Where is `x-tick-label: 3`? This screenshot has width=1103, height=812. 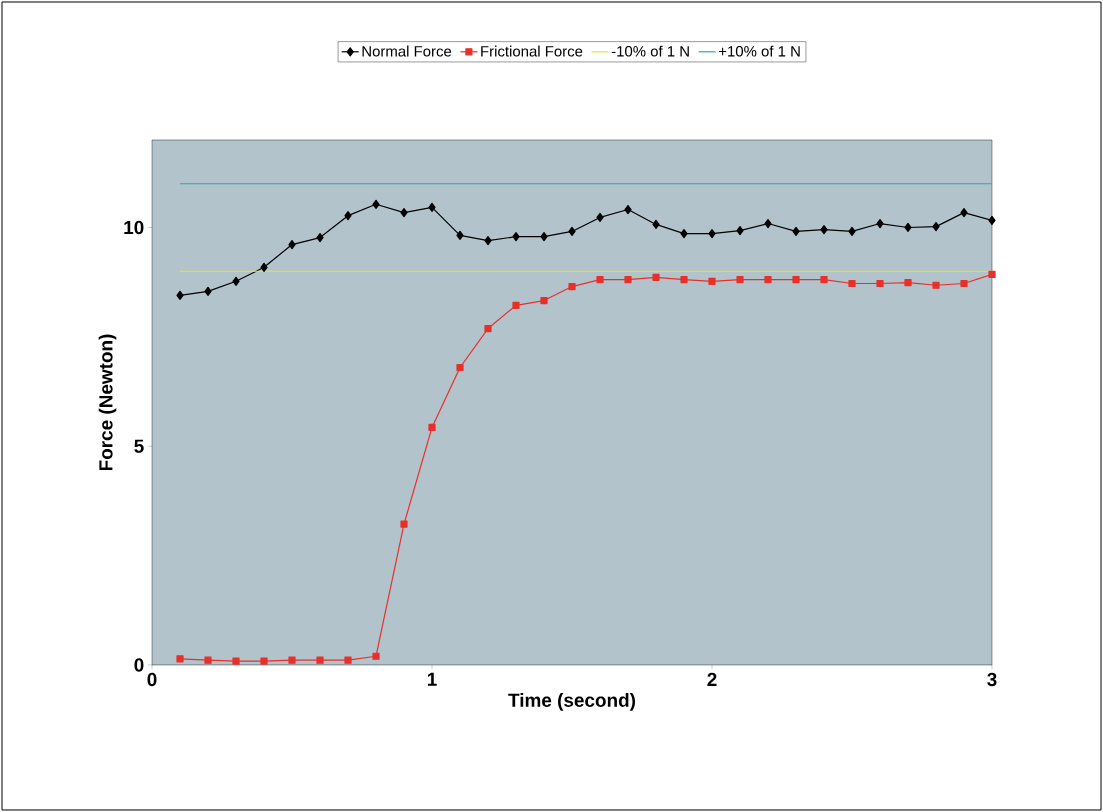
x-tick-label: 3 is located at coordinates (992, 679).